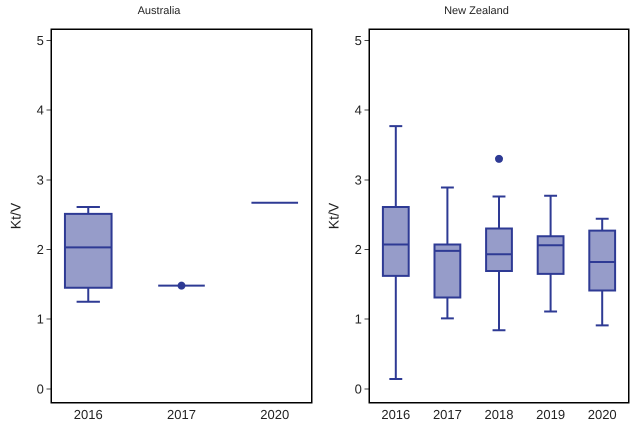 Image resolution: width=635 pixels, height=430 pixels. I want to click on x-tick-label: 2019, so click(551, 414).